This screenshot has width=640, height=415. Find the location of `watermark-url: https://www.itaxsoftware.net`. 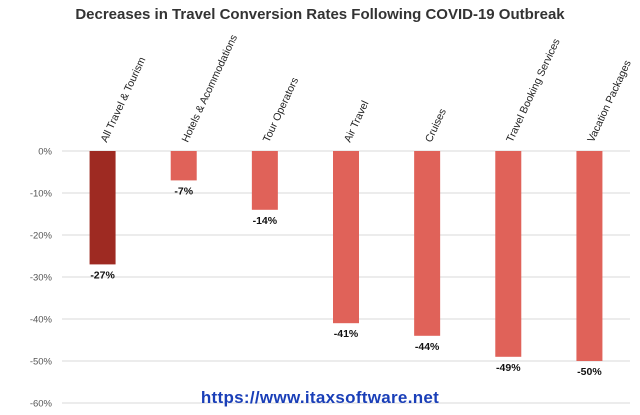

watermark-url: https://www.itaxsoftware.net is located at coordinates (320, 397).